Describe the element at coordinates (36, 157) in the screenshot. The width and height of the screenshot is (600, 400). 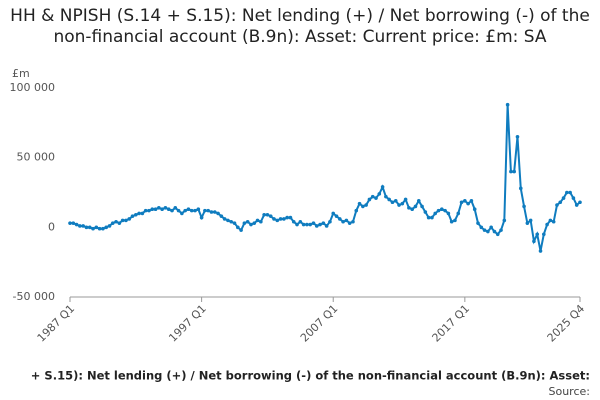
I see `y-tick-label: 50 000` at that location.